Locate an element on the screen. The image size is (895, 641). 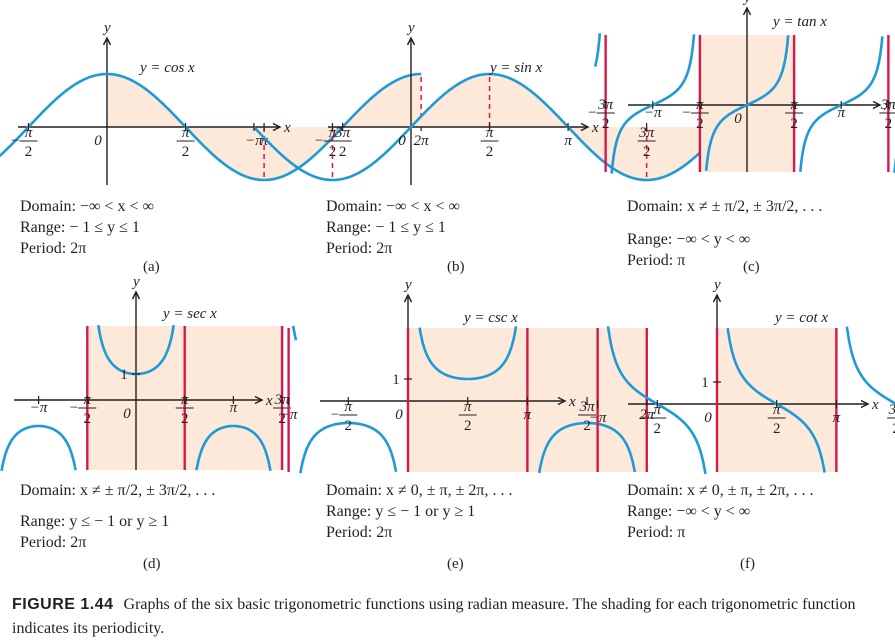
panel-f-period: Period: π is located at coordinates (720, 532).